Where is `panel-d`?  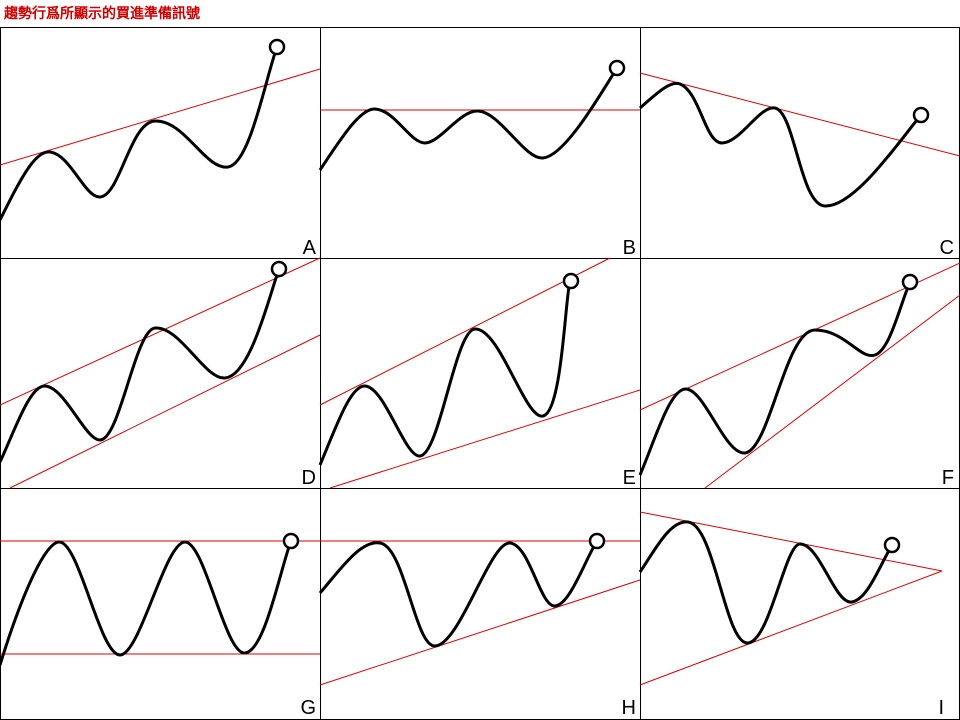
panel-d is located at coordinates (160, 373).